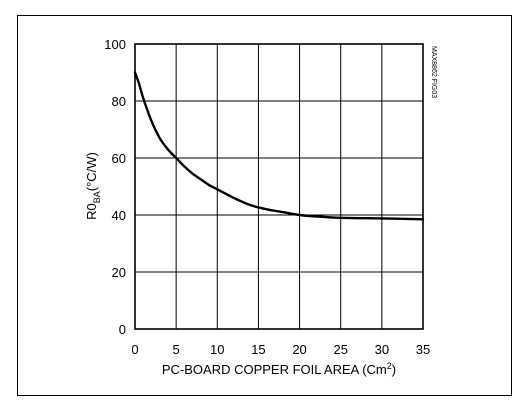 The width and height of the screenshot is (532, 411). Describe the element at coordinates (382, 349) in the screenshot. I see `x-tick-label: 30` at that location.